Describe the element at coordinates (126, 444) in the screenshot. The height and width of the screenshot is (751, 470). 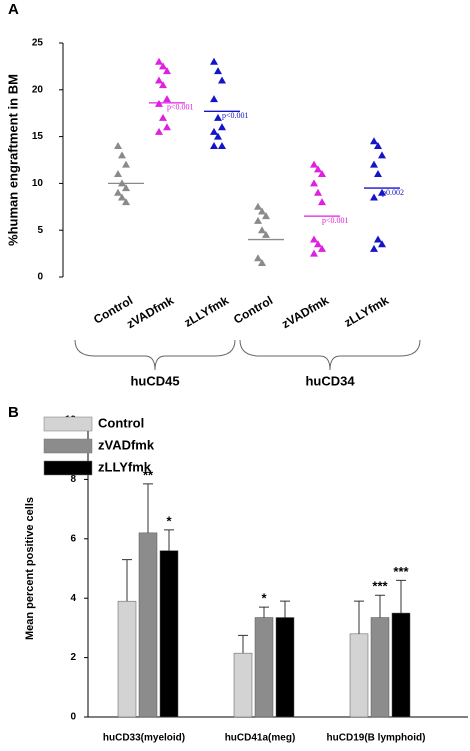
I see `legend-label: zVADfmk` at that location.